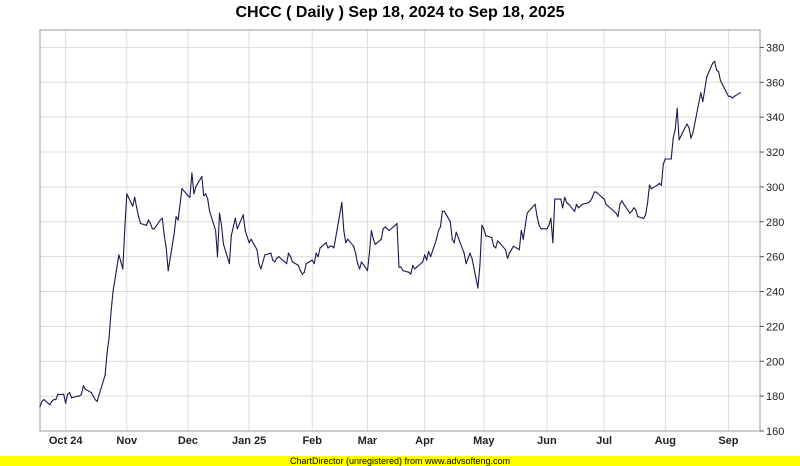 Image resolution: width=800 pixels, height=466 pixels. Describe the element at coordinates (775, 327) in the screenshot. I see `y-tick-label: 220` at that location.